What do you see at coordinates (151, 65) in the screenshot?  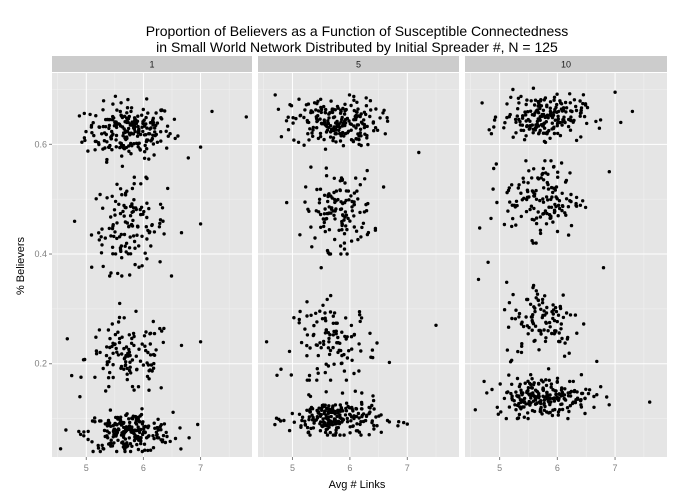 I see `facet-strip-label: 1` at bounding box center [151, 65].